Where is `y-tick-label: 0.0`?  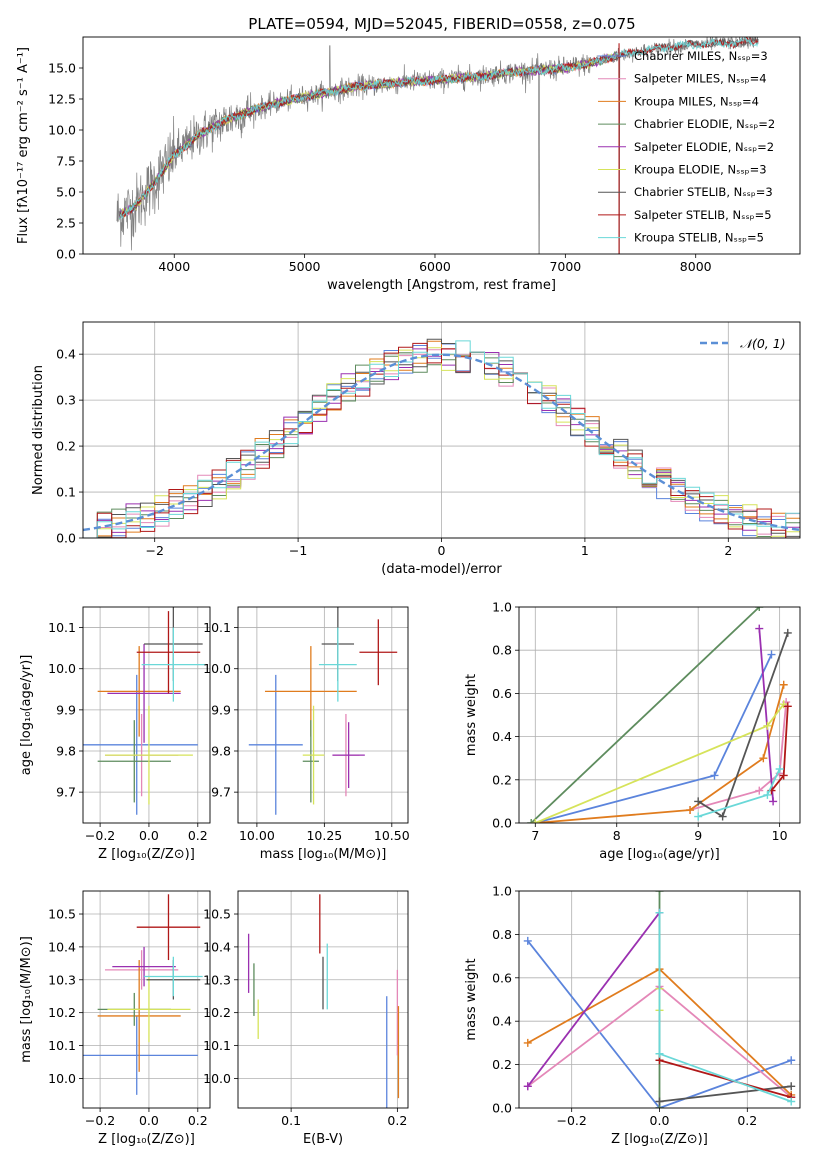 y-tick-label: 0.0 is located at coordinates (66, 538).